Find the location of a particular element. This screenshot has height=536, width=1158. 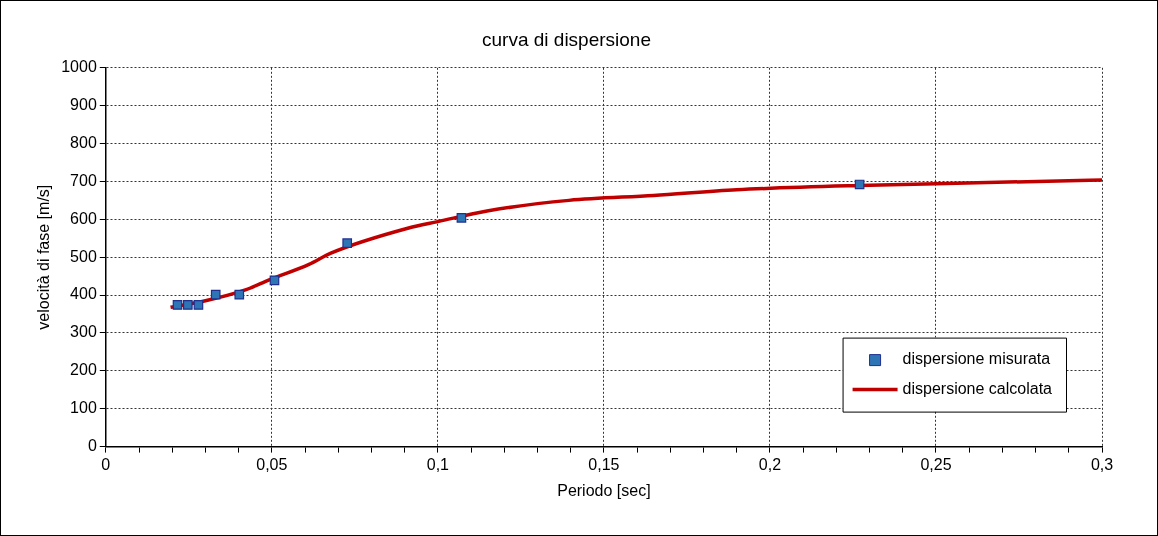

legend-label: dispersione calcolata is located at coordinates (977, 389).